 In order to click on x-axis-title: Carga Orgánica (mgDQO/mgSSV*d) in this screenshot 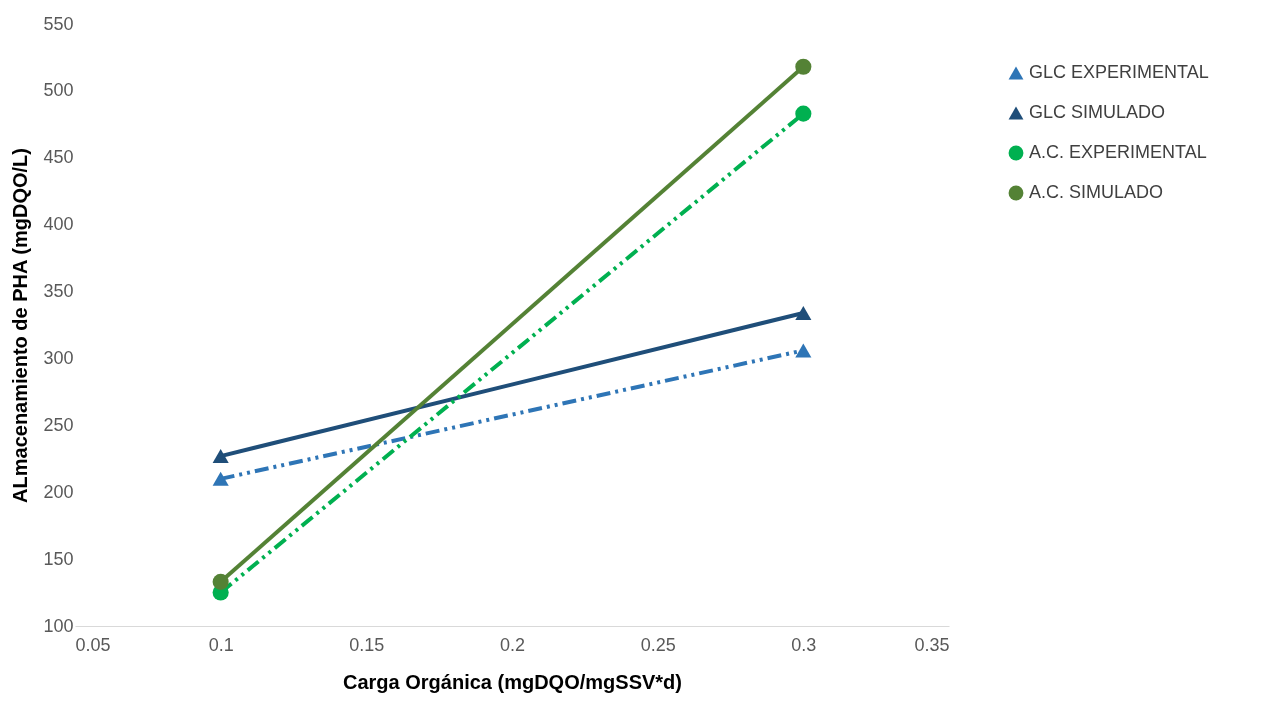, I will do `click(512, 681)`.